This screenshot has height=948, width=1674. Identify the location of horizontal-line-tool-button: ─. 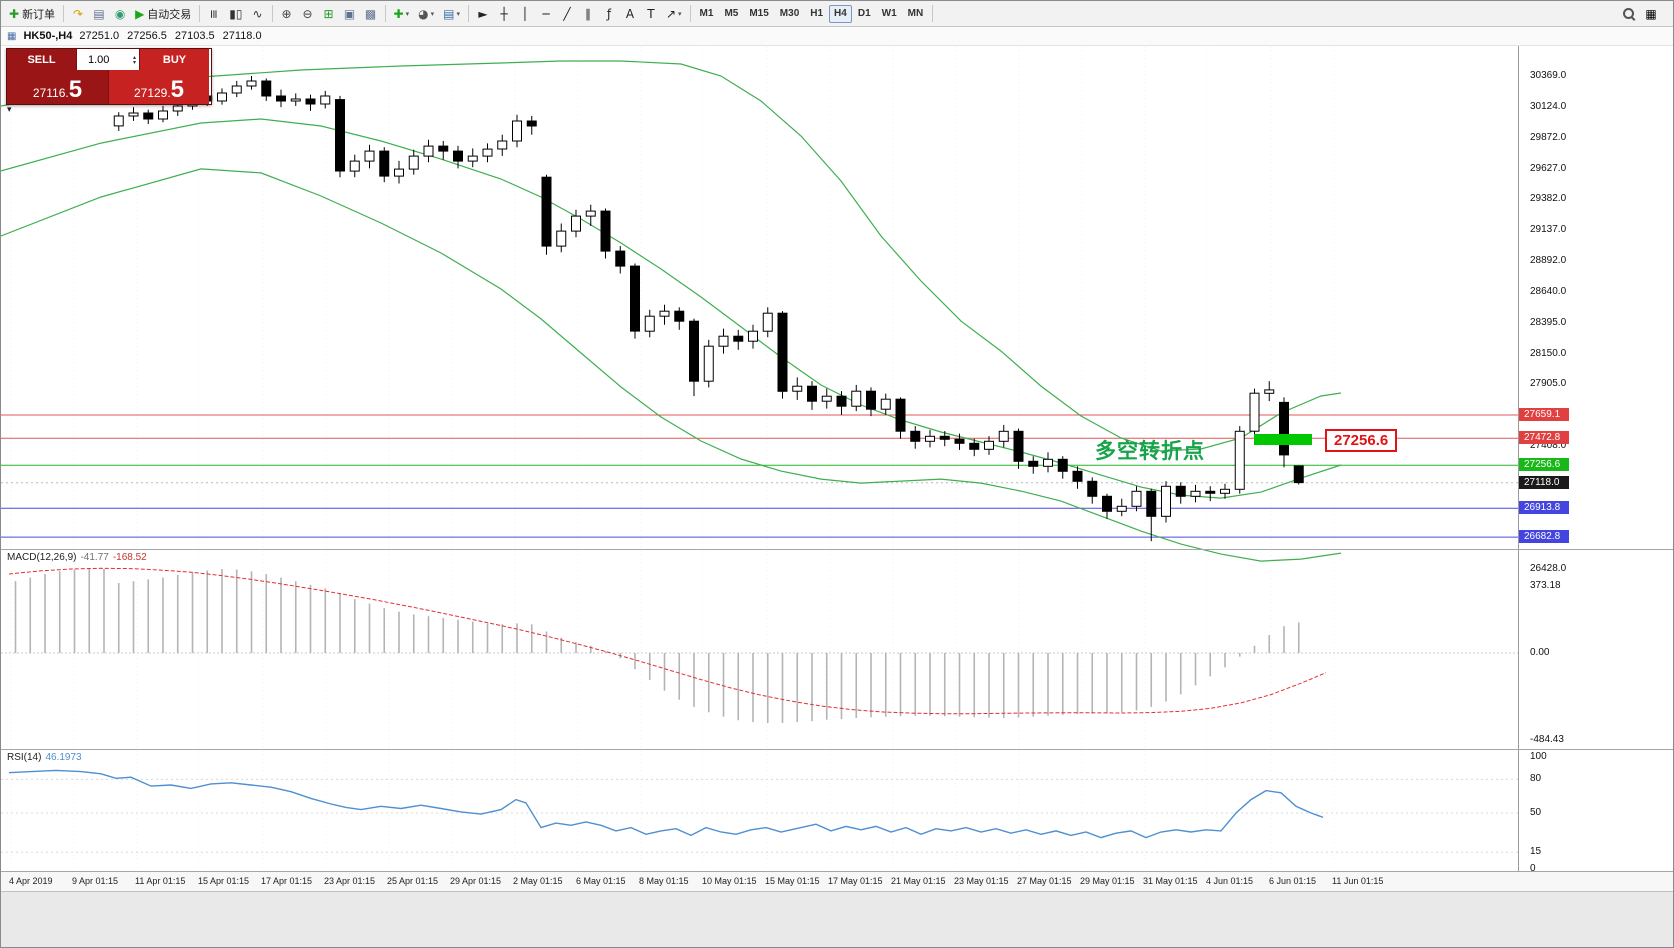
(546, 14).